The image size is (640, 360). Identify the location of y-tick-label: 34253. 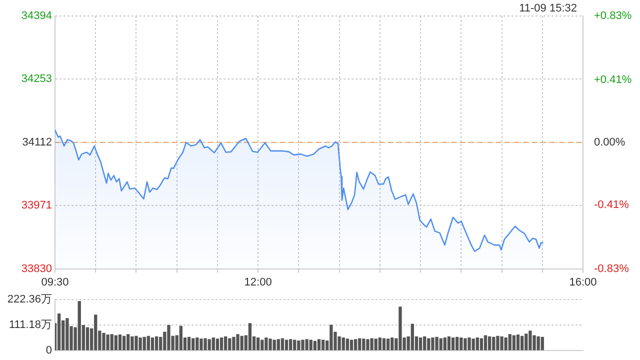
(36, 79).